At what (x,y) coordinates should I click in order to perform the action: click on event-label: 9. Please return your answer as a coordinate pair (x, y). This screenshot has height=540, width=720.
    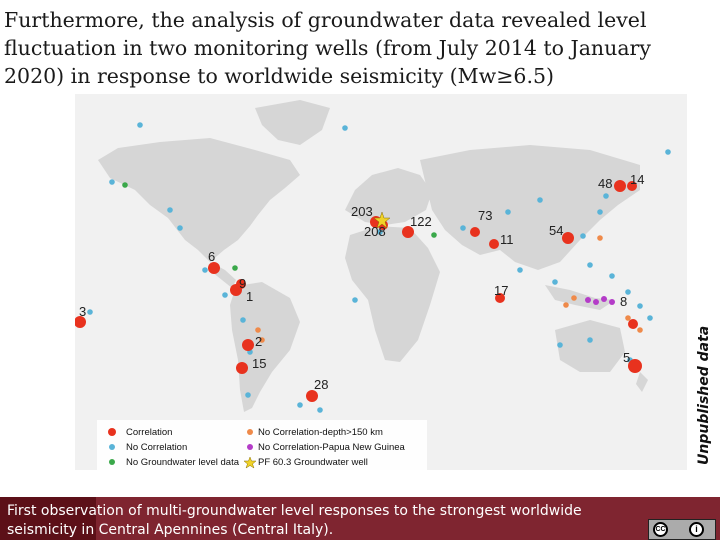
    Looking at the image, I should click on (242, 283).